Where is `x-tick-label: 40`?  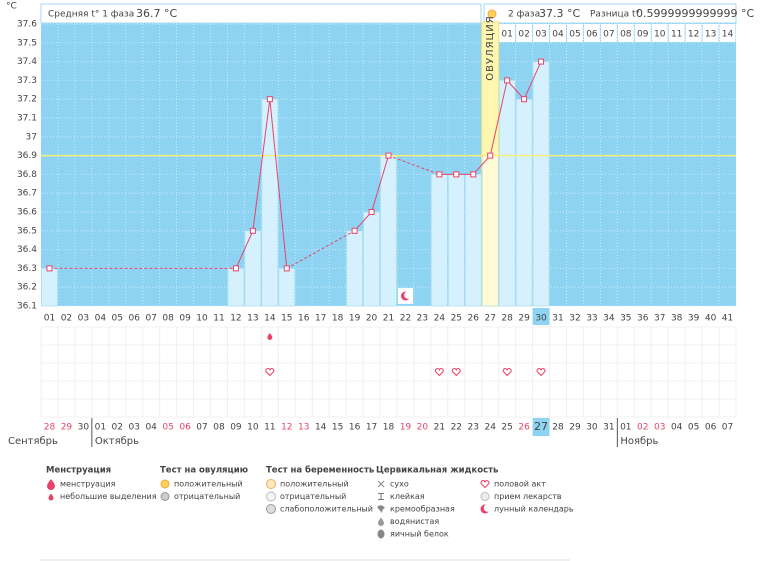 x-tick-label: 40 is located at coordinates (711, 319).